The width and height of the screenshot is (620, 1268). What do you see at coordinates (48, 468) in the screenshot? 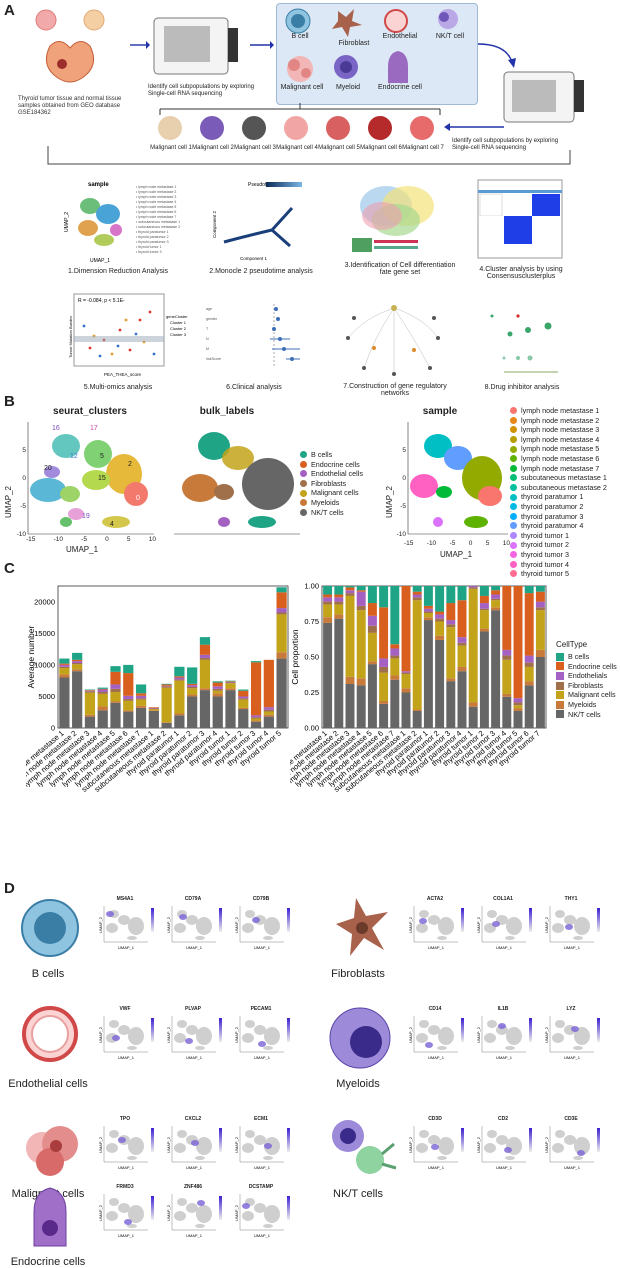
I see `cluster-label: 20` at bounding box center [48, 468].